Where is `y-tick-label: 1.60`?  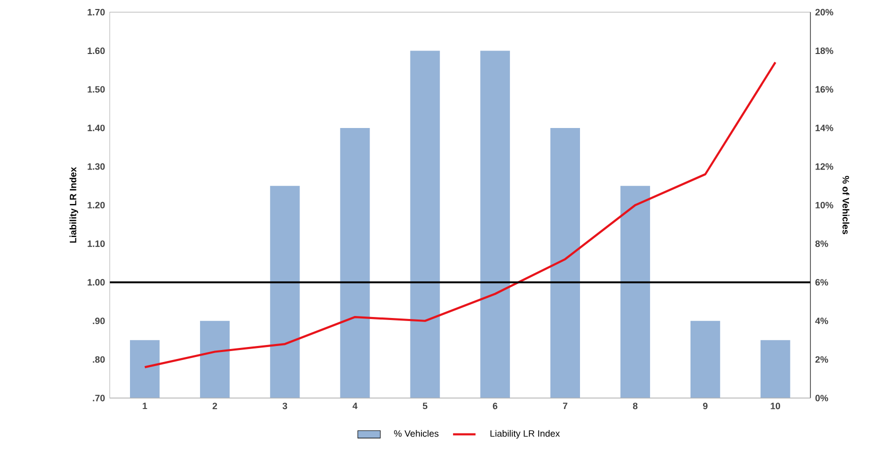
y-tick-label: 1.60 is located at coordinates (96, 50).